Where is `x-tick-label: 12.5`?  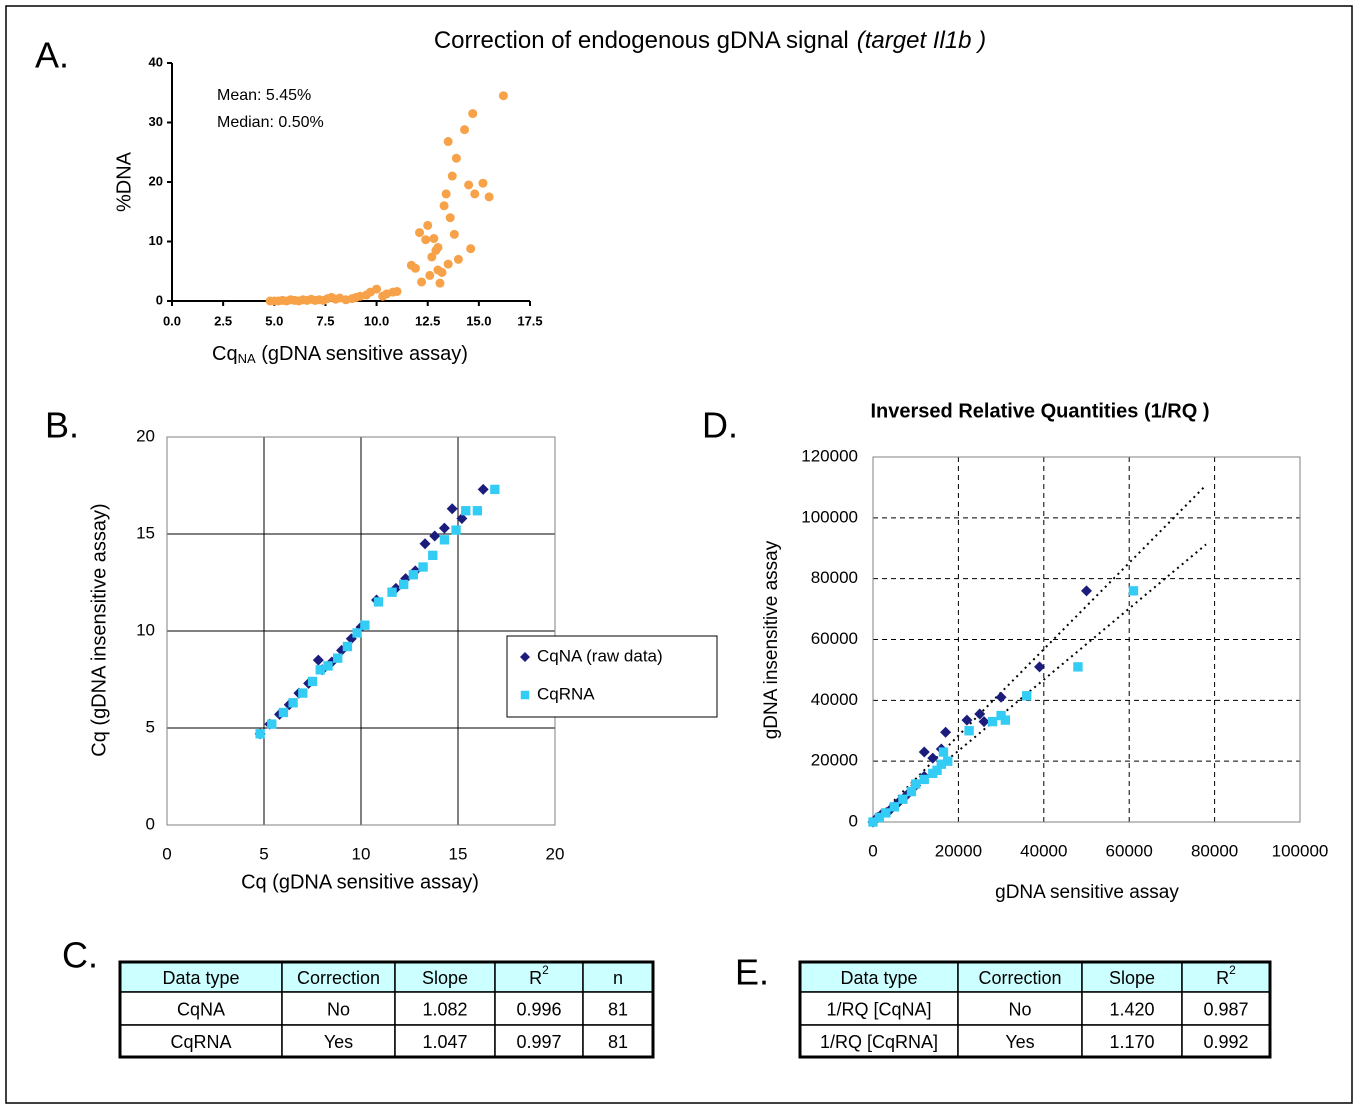
x-tick-label: 12.5 is located at coordinates (427, 320).